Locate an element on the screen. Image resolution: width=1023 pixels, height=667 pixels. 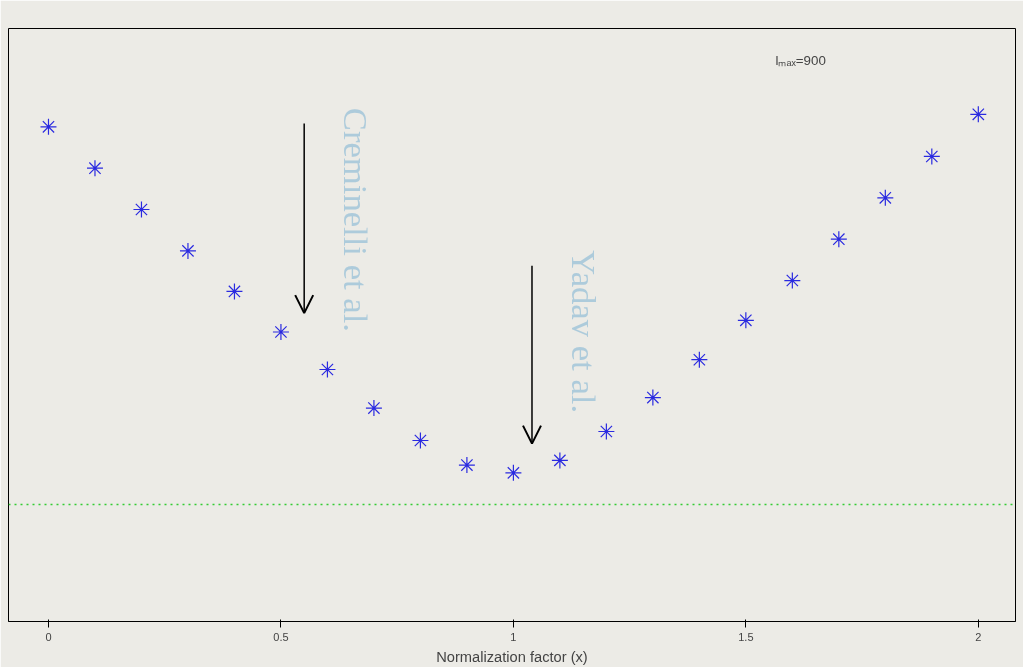
x-tick-label: 0.5 is located at coordinates (281, 636).